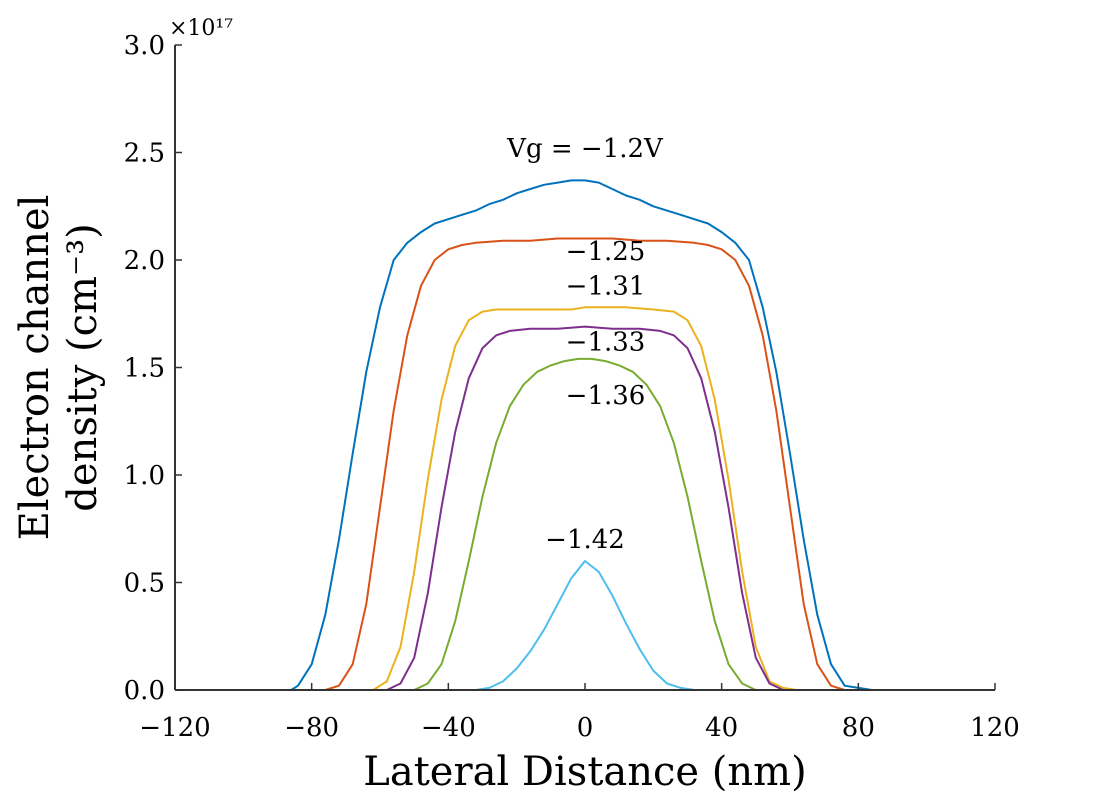 The width and height of the screenshot is (1100, 800). I want to click on y-tick-label: 0.5, so click(144, 584).